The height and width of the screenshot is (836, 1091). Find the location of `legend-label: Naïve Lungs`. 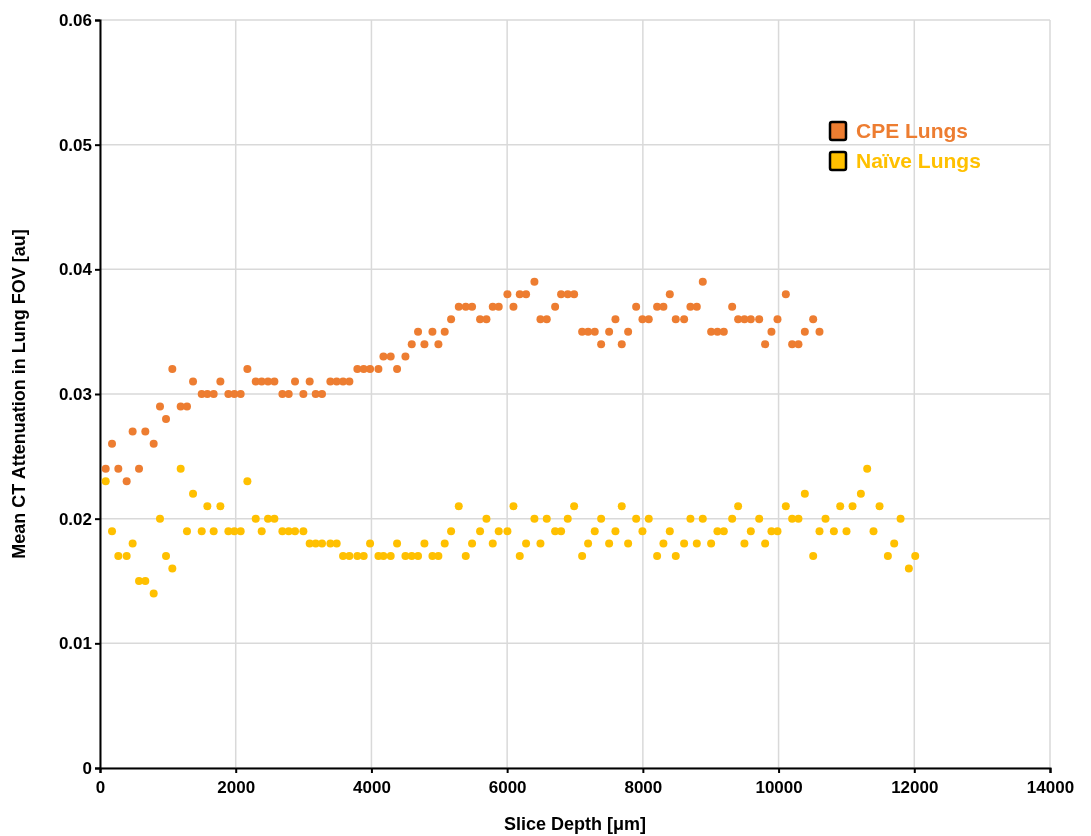

legend-label: Naïve Lungs is located at coordinates (918, 160).